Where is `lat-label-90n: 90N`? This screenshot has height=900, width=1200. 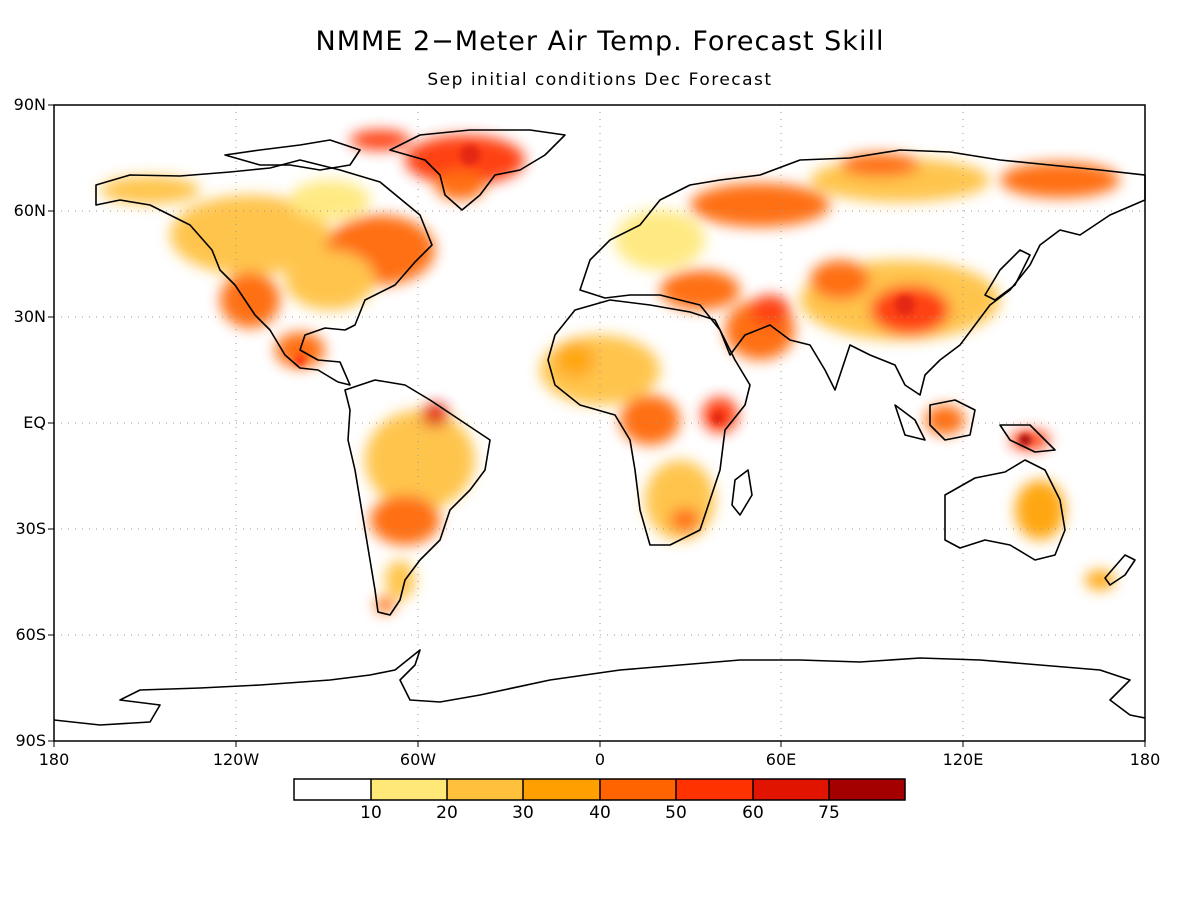
lat-label-90n: 90N is located at coordinates (29, 104).